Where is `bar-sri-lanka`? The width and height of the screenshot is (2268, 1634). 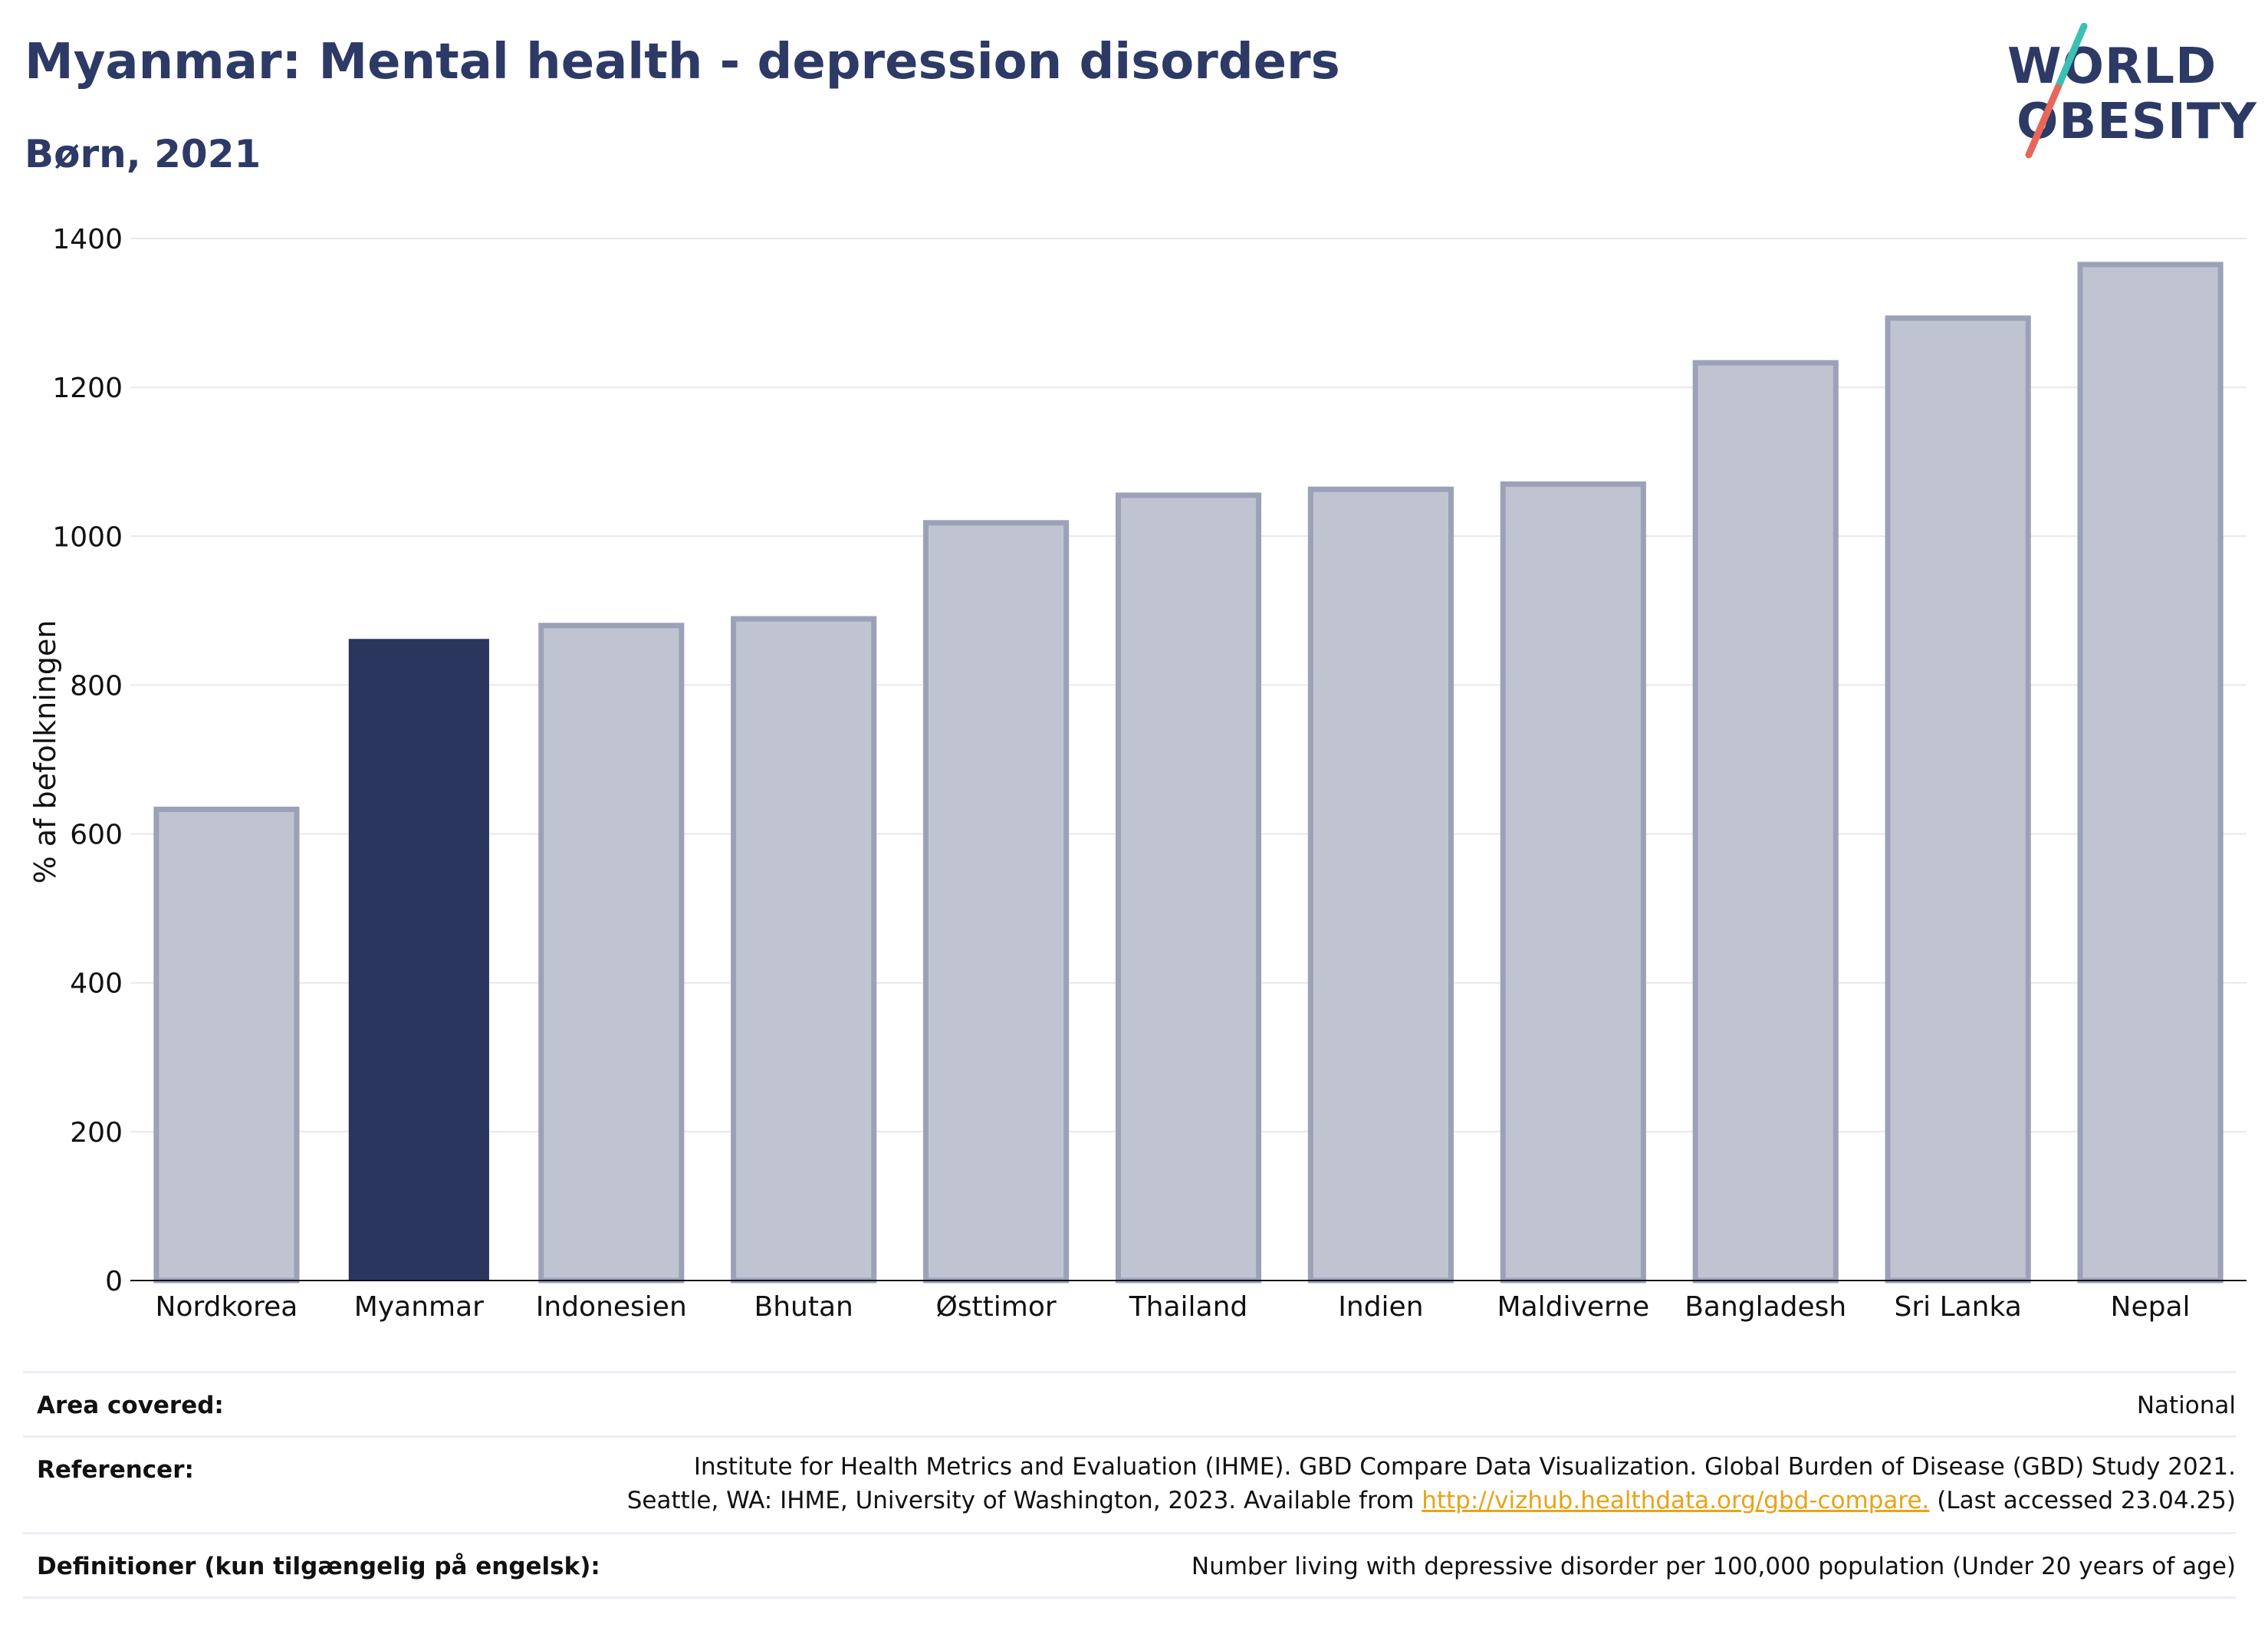
bar-sri-lanka is located at coordinates (1958, 800).